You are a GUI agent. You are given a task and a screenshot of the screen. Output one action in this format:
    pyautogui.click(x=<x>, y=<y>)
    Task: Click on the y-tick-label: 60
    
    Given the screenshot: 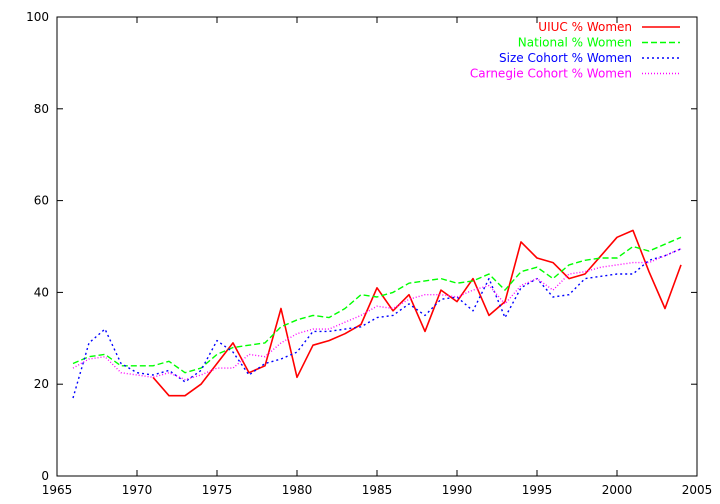 What is the action you would take?
    pyautogui.click(x=41, y=201)
    